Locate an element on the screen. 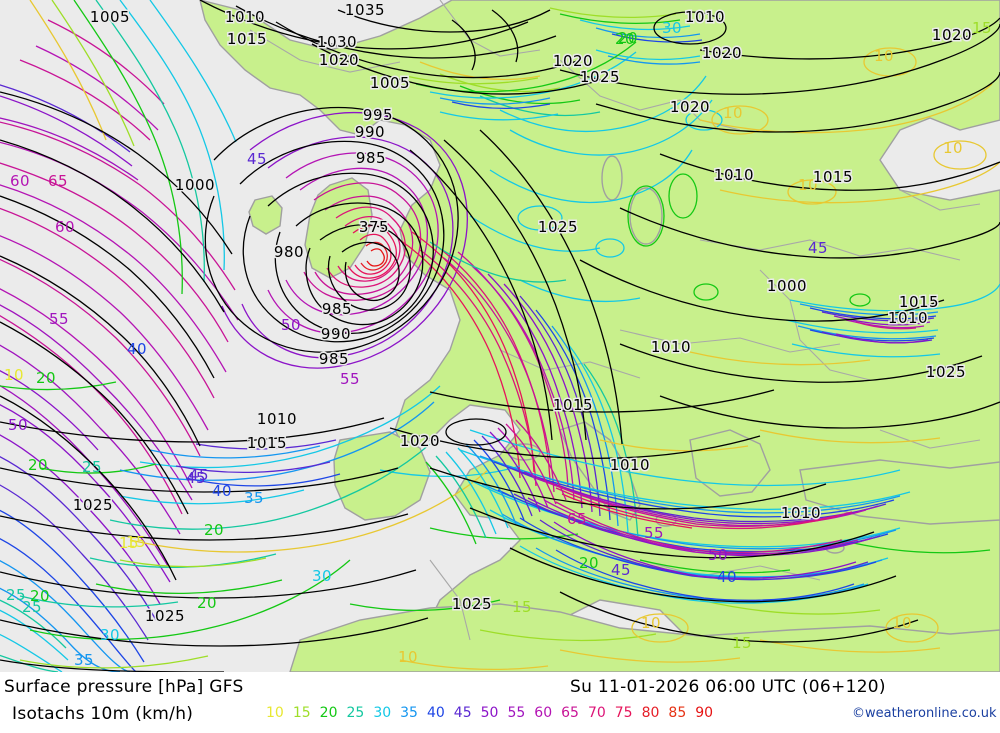 This screenshot has height=733, width=1000. legend-entry-85: 85 is located at coordinates (677, 713).